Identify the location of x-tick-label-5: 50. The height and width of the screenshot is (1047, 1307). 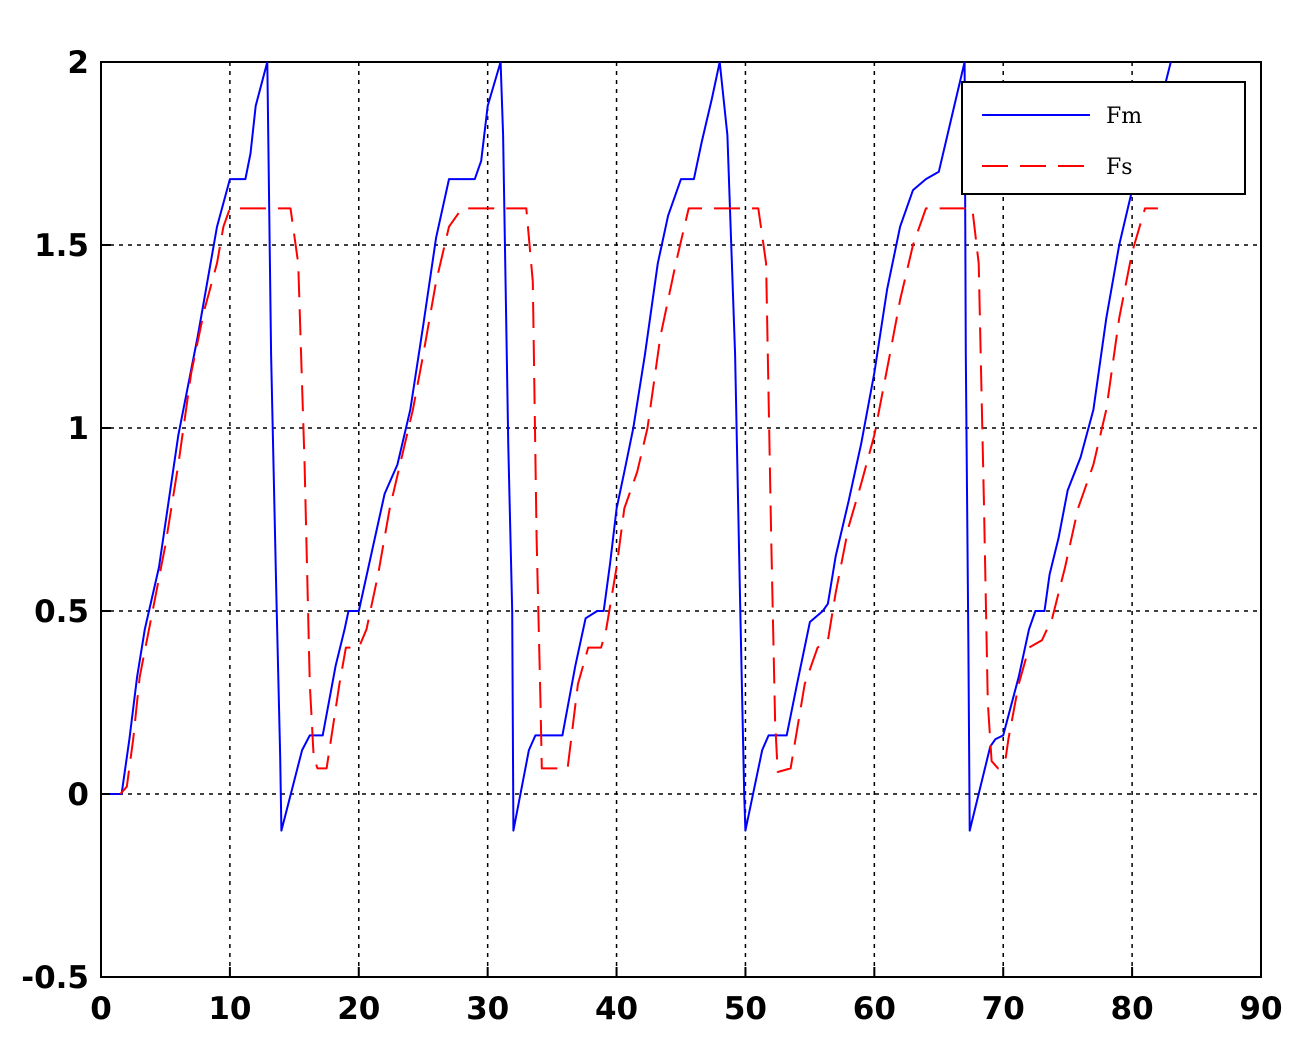
(745, 1009).